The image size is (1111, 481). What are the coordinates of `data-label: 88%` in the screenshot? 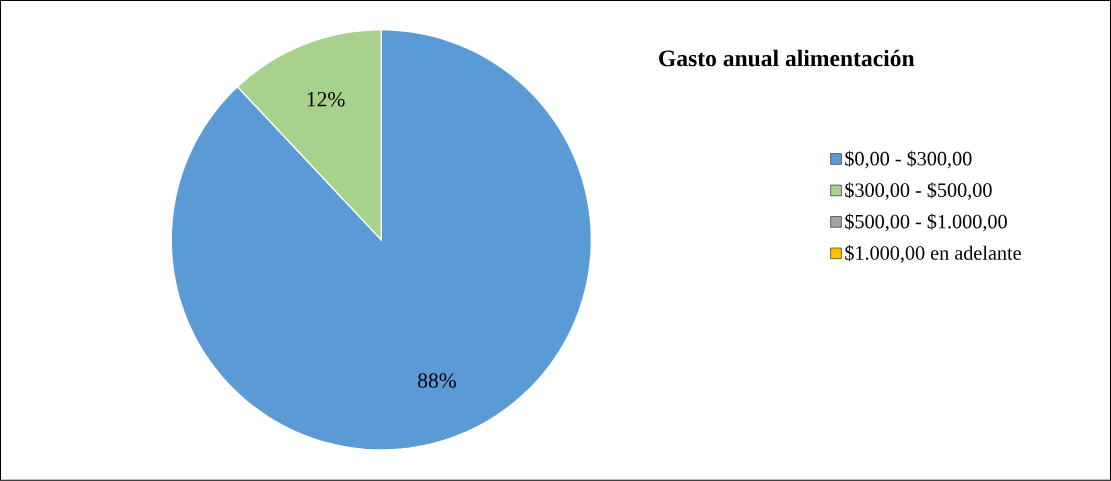 It's located at (437, 380).